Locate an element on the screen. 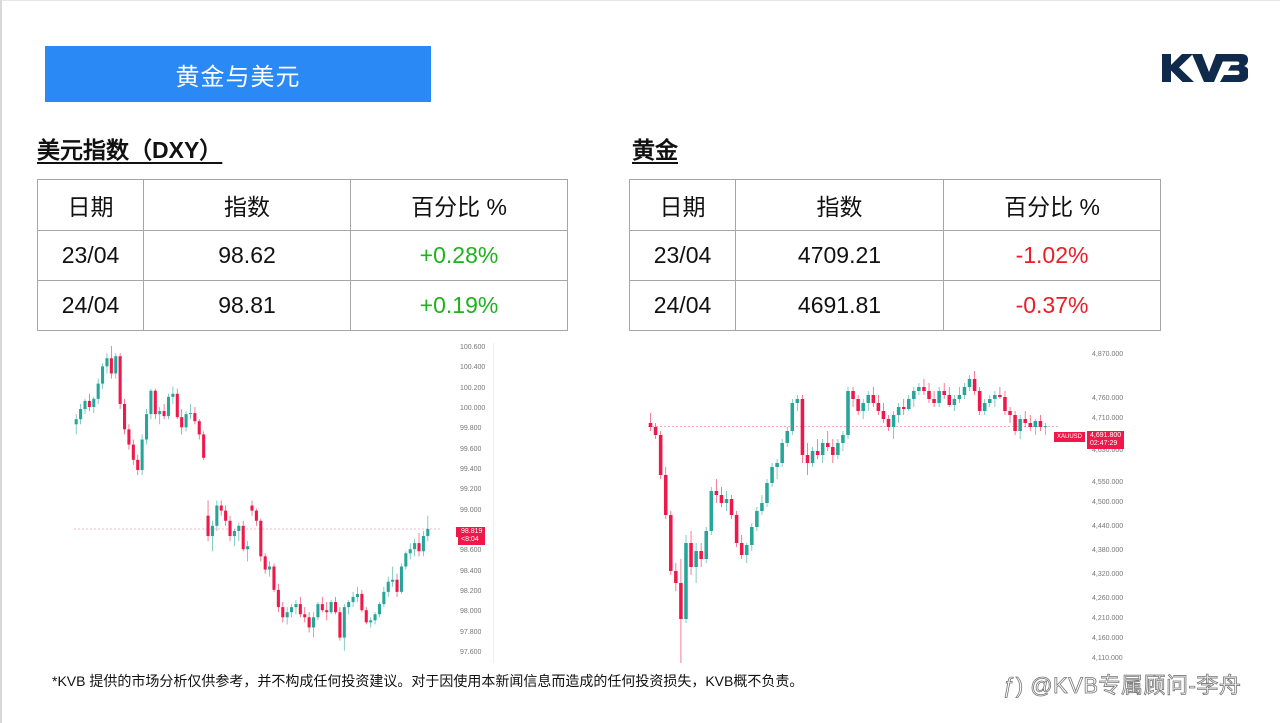 The height and width of the screenshot is (723, 1280). dxy-plot-area is located at coordinates (257, 498).